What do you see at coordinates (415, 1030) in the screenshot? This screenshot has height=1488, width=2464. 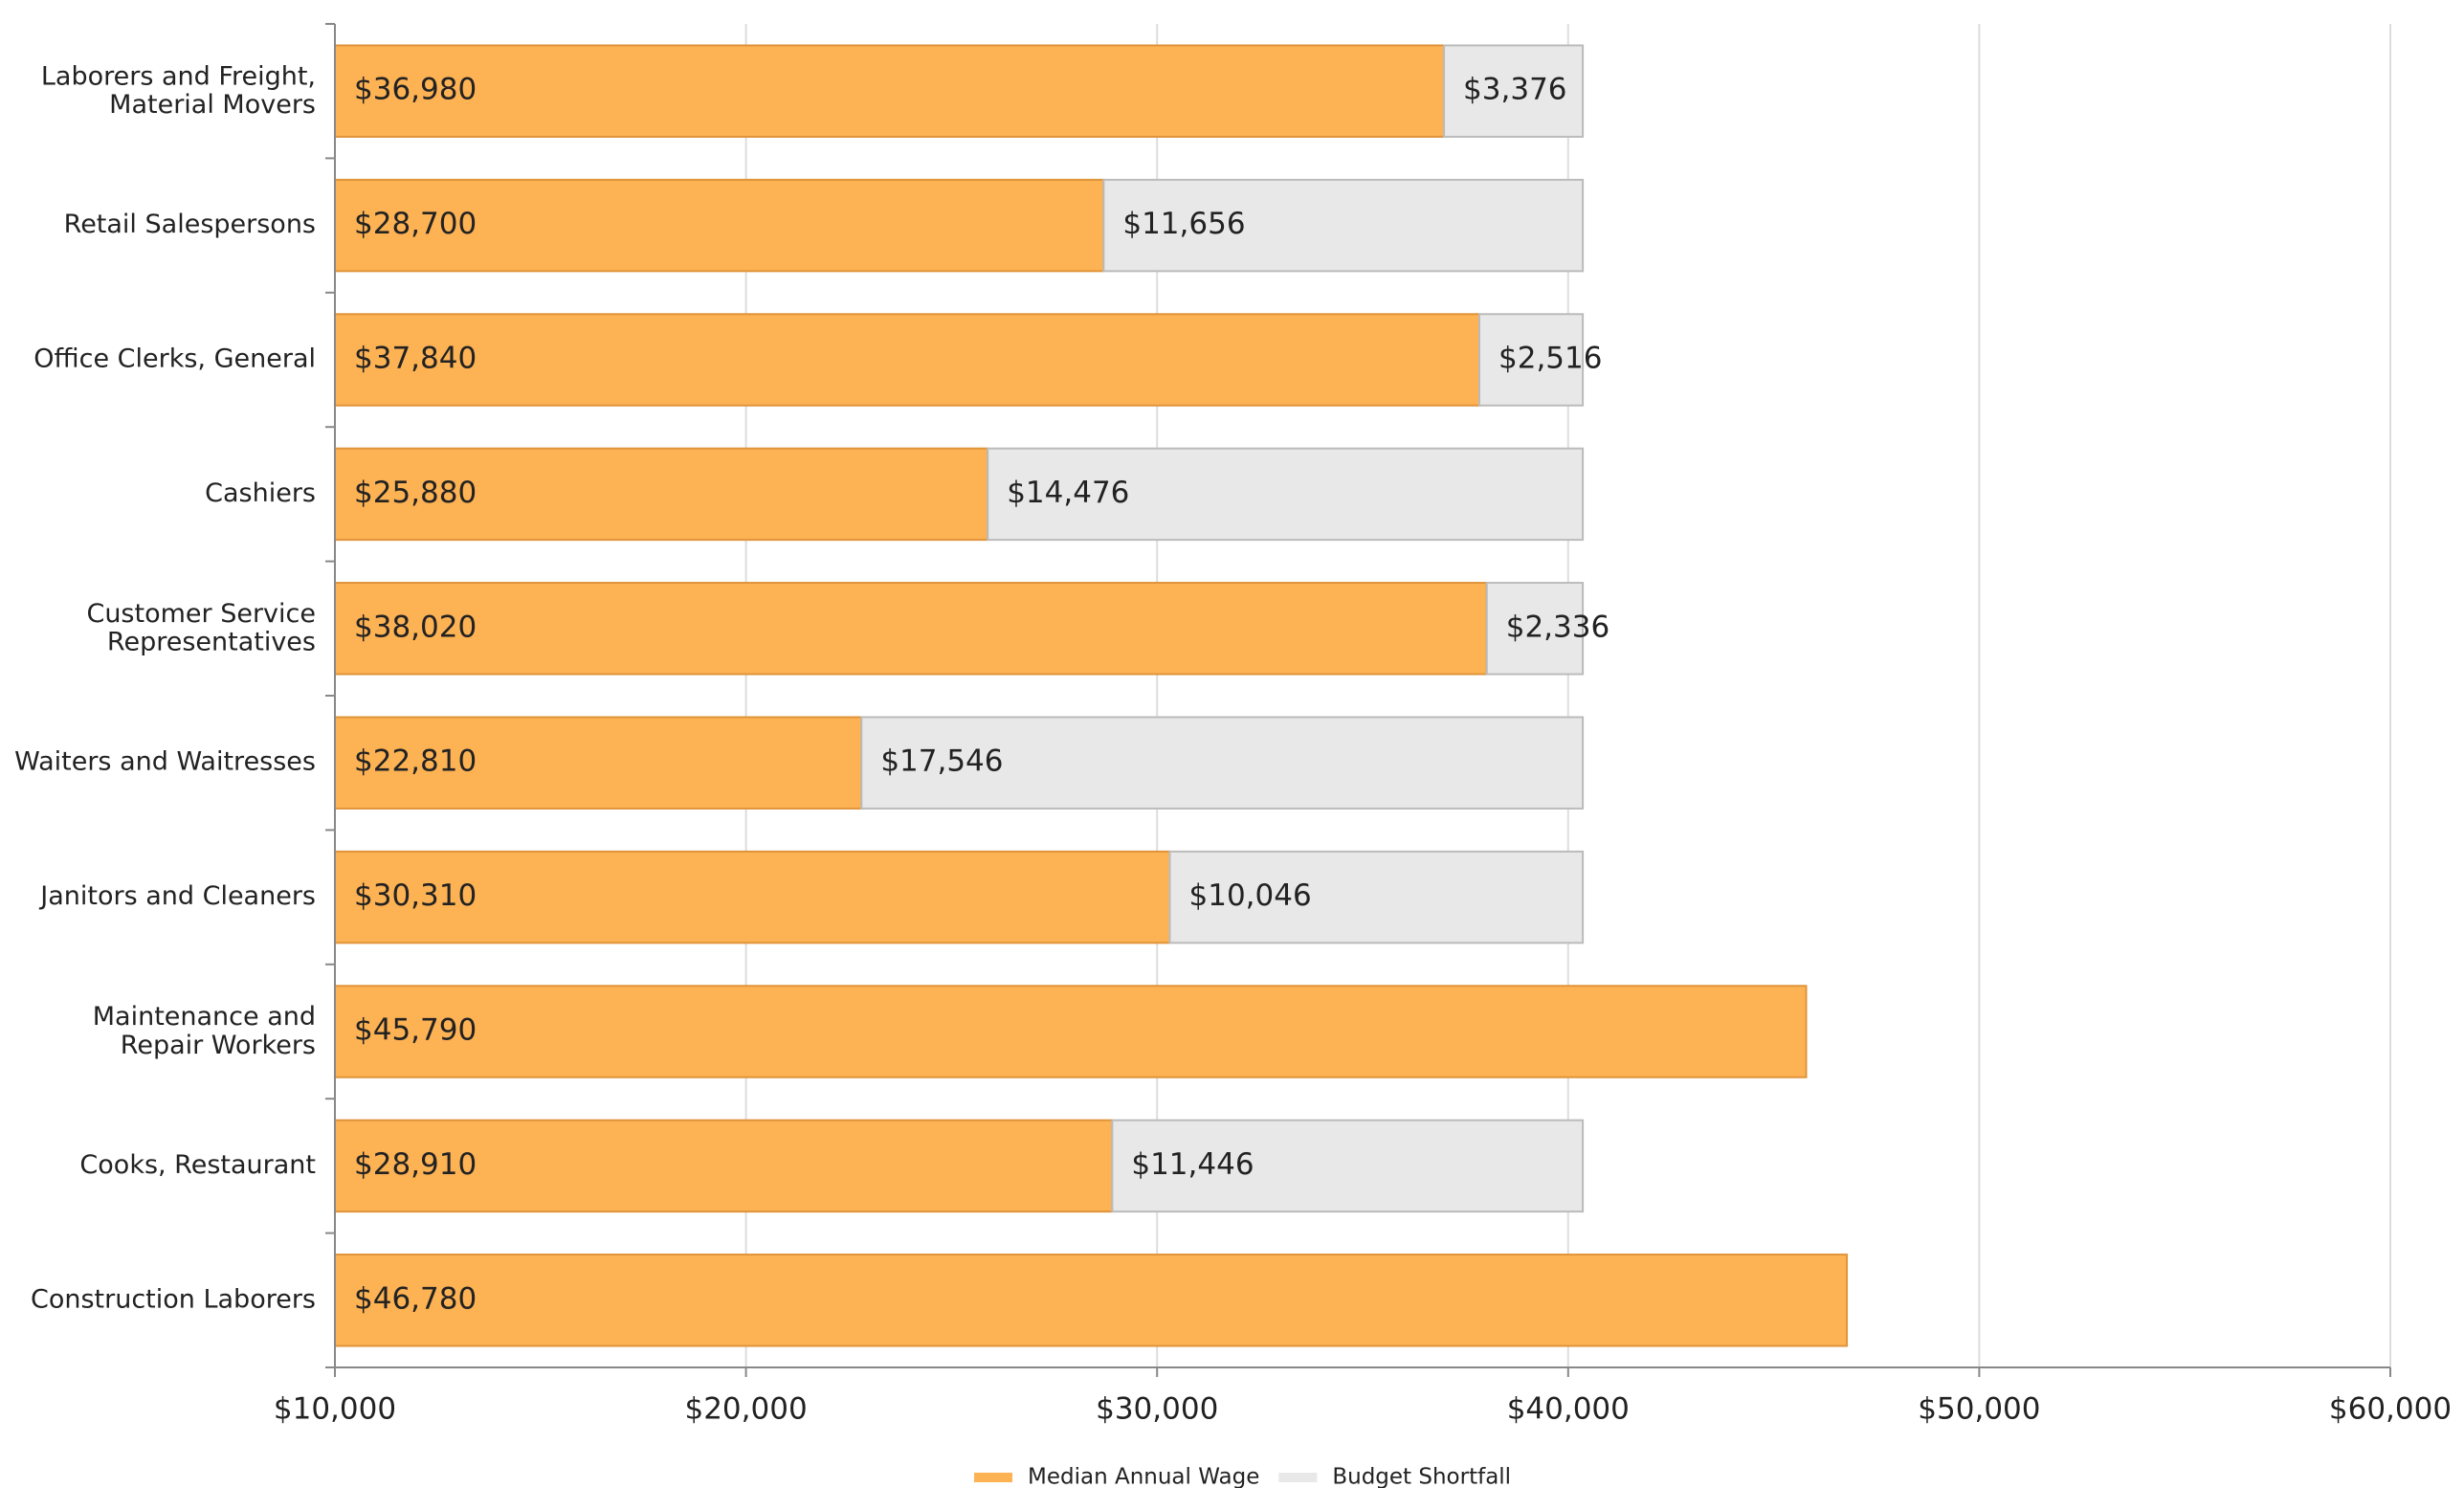 I see `value-label: $45,790` at bounding box center [415, 1030].